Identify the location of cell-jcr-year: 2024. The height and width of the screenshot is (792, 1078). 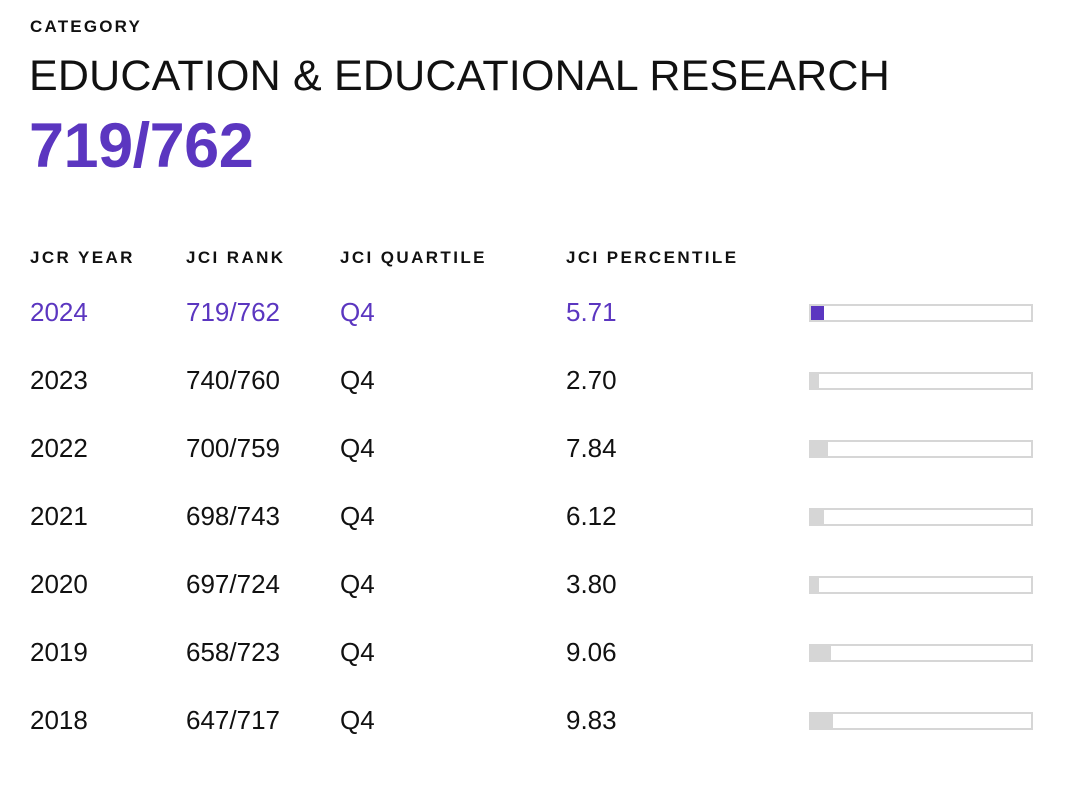
(59, 312).